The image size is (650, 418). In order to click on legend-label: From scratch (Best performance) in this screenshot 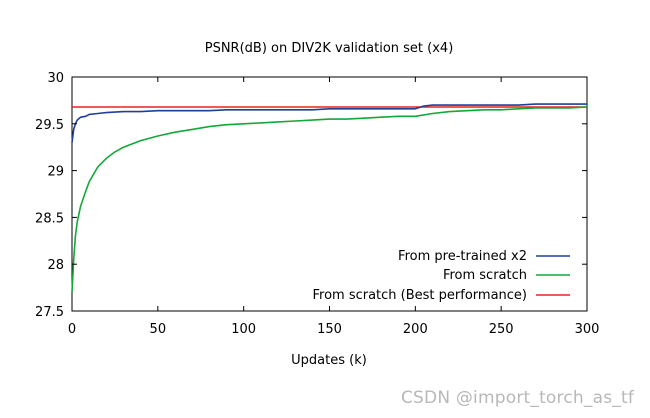, I will do `click(419, 295)`.